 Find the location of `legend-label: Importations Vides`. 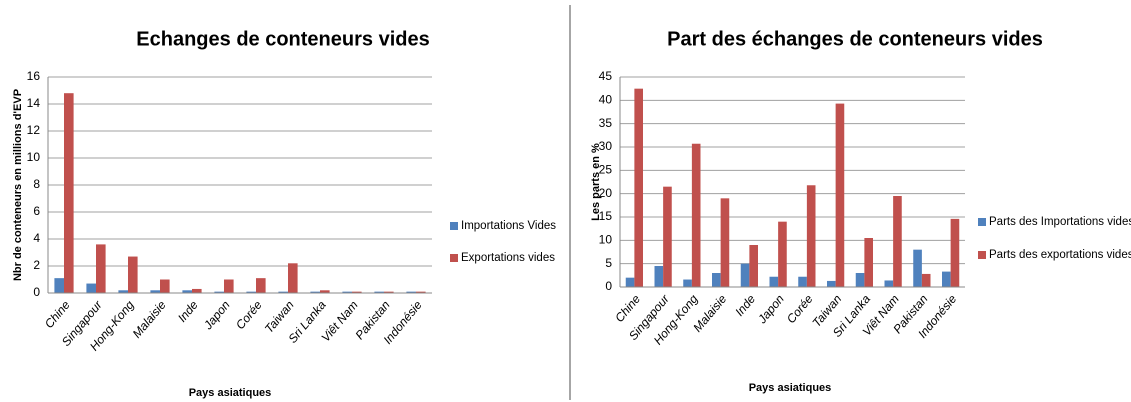

legend-label: Importations Vides is located at coordinates (508, 226).